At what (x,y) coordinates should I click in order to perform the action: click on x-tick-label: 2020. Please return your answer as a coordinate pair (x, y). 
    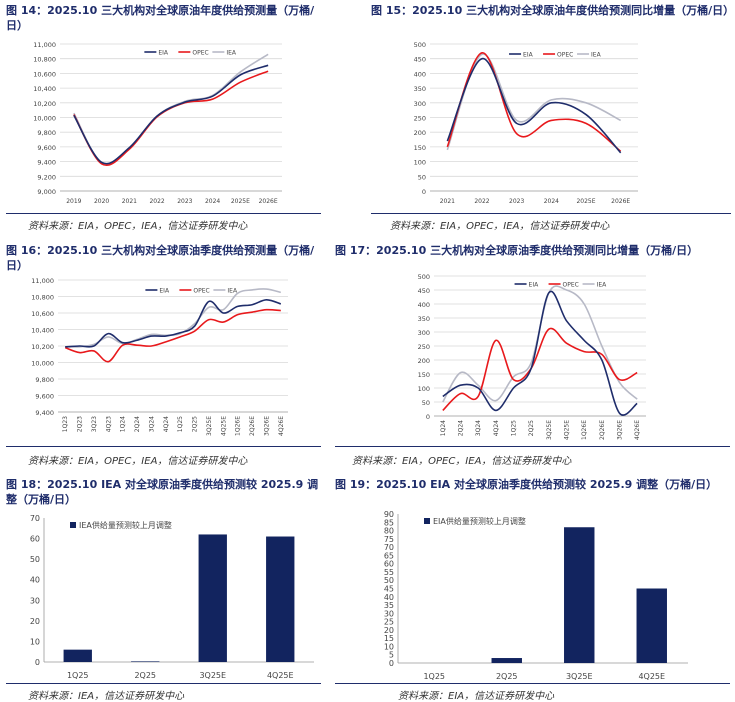
    Looking at the image, I should click on (101, 201).